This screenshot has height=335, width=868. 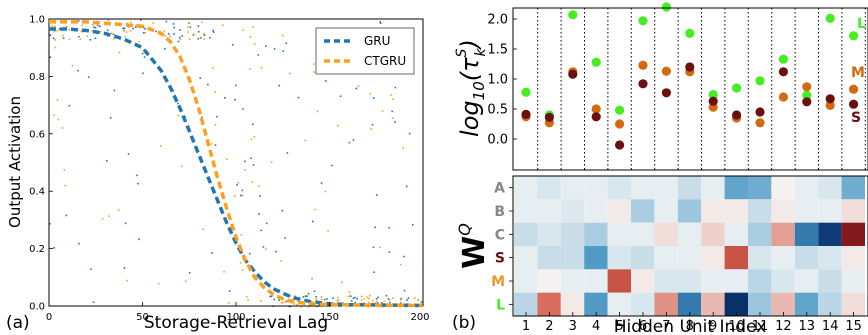 I want to click on b-point-m, so click(x=643, y=65).